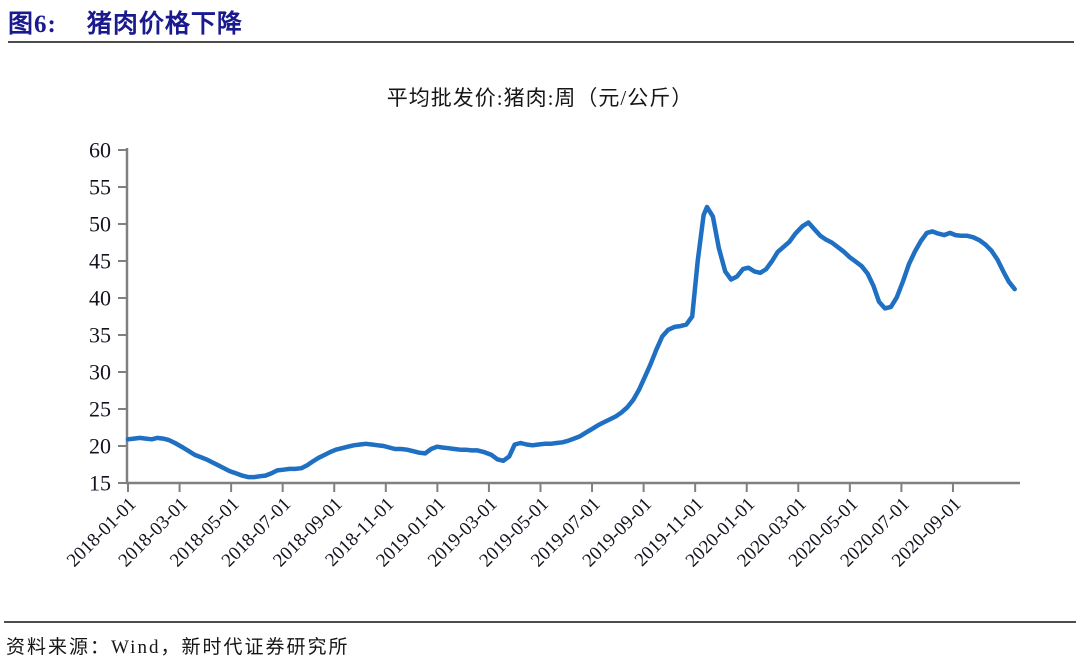 The height and width of the screenshot is (667, 1080). I want to click on y-tick-label: 45, so click(100, 261).